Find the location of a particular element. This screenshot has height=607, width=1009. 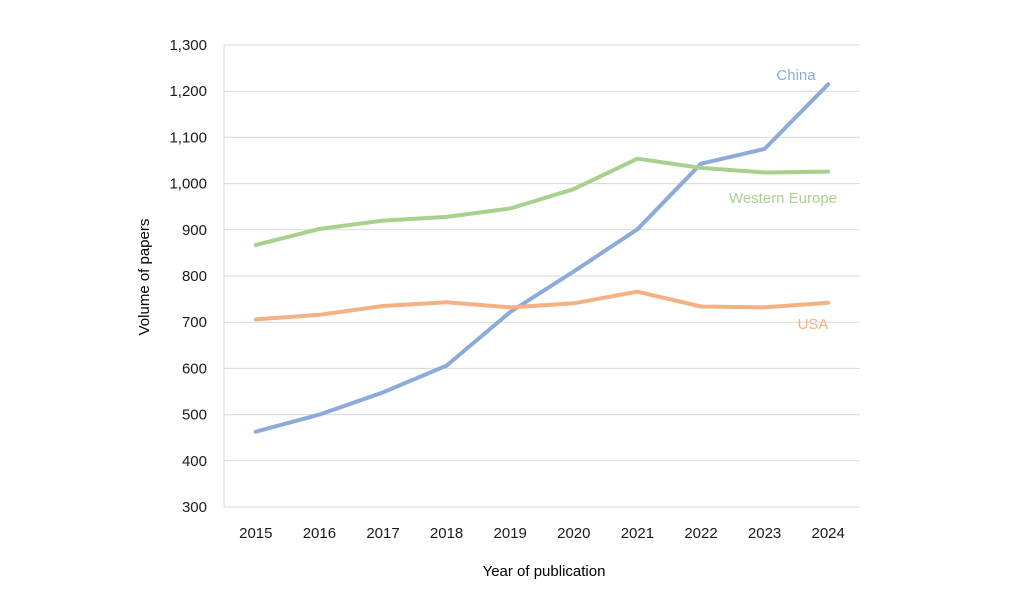

series-label-western-europe: Western Europe is located at coordinates (783, 198).